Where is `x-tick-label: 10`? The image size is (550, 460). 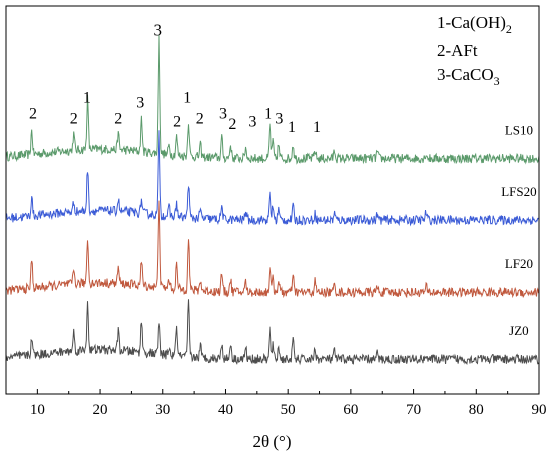 x-tick-label: 10 is located at coordinates (37, 410).